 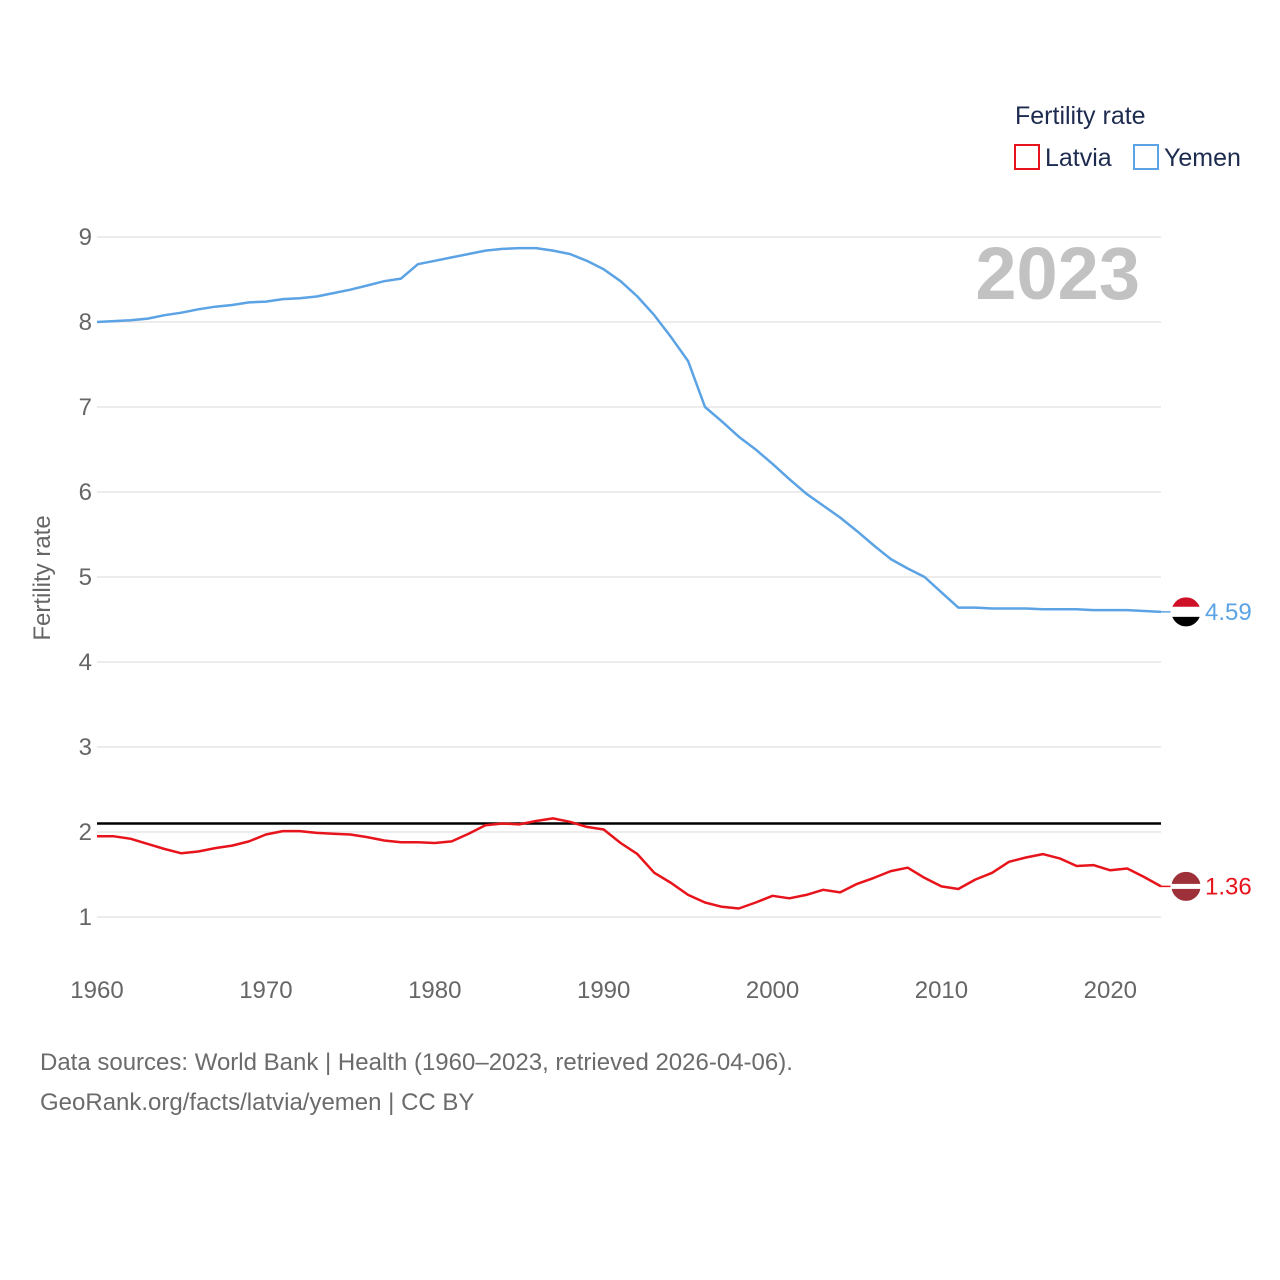 I want to click on x-tick-label: 2020, so click(x=1110, y=990).